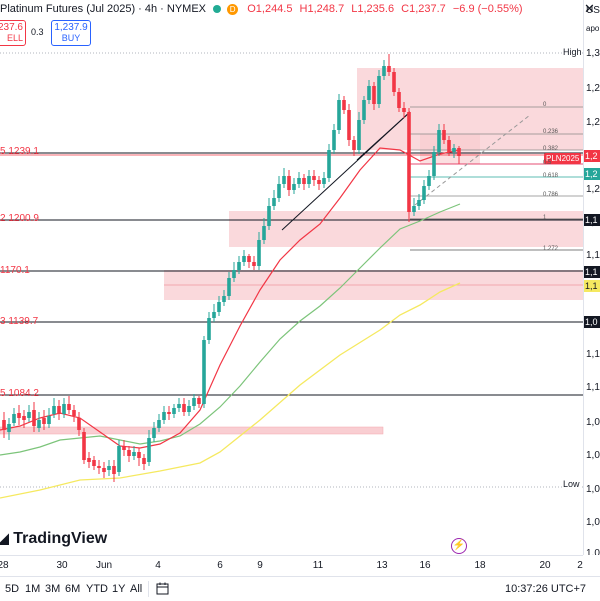 This screenshot has width=600, height=601. What do you see at coordinates (472, 160) in the screenshot?
I see `fib-diagonal-line` at bounding box center [472, 160].